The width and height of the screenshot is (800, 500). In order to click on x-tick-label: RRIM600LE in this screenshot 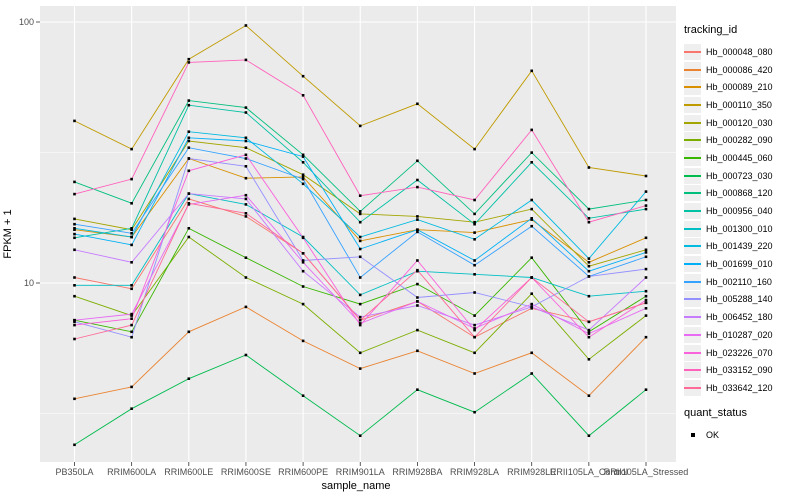, I will do `click(189, 472)`.